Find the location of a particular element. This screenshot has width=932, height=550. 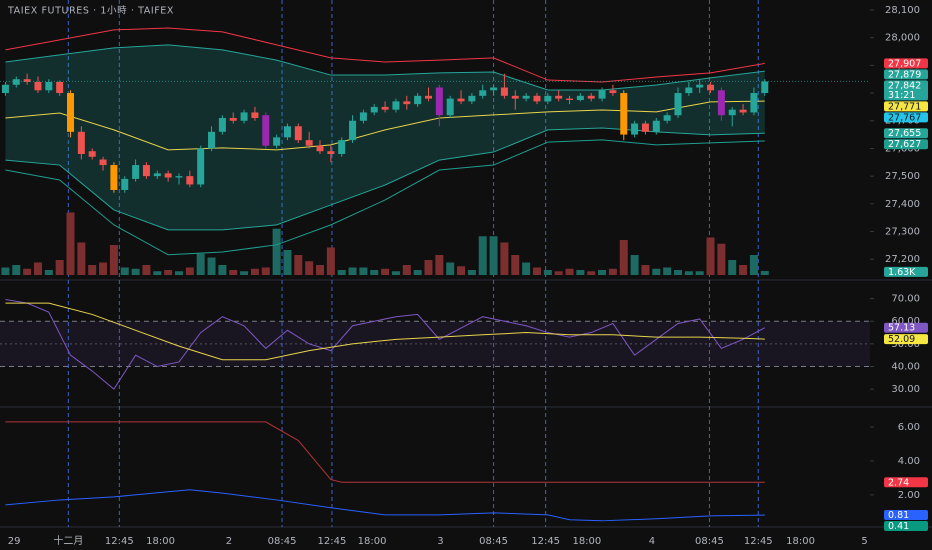

x-tick-label: 十二月 is located at coordinates (68, 540).